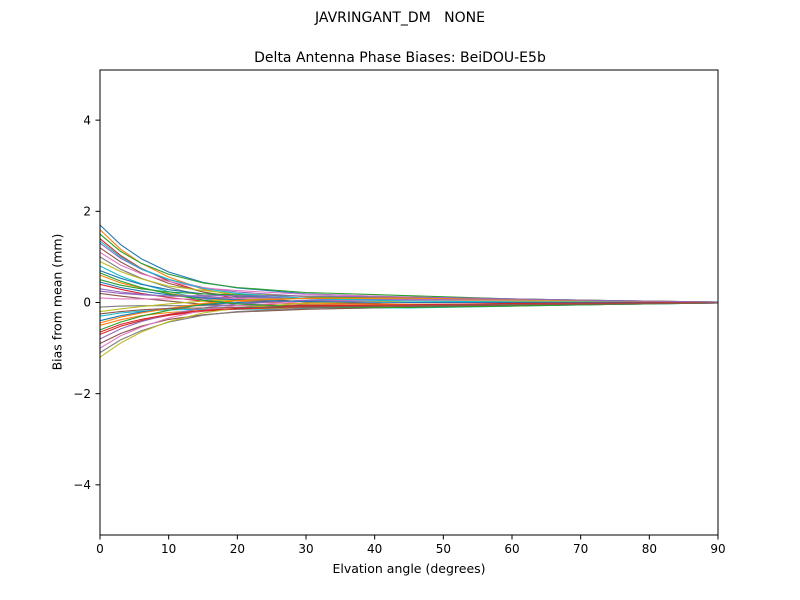 The image size is (800, 600). Describe the element at coordinates (82, 485) in the screenshot. I see `y-tick-label: −4` at that location.